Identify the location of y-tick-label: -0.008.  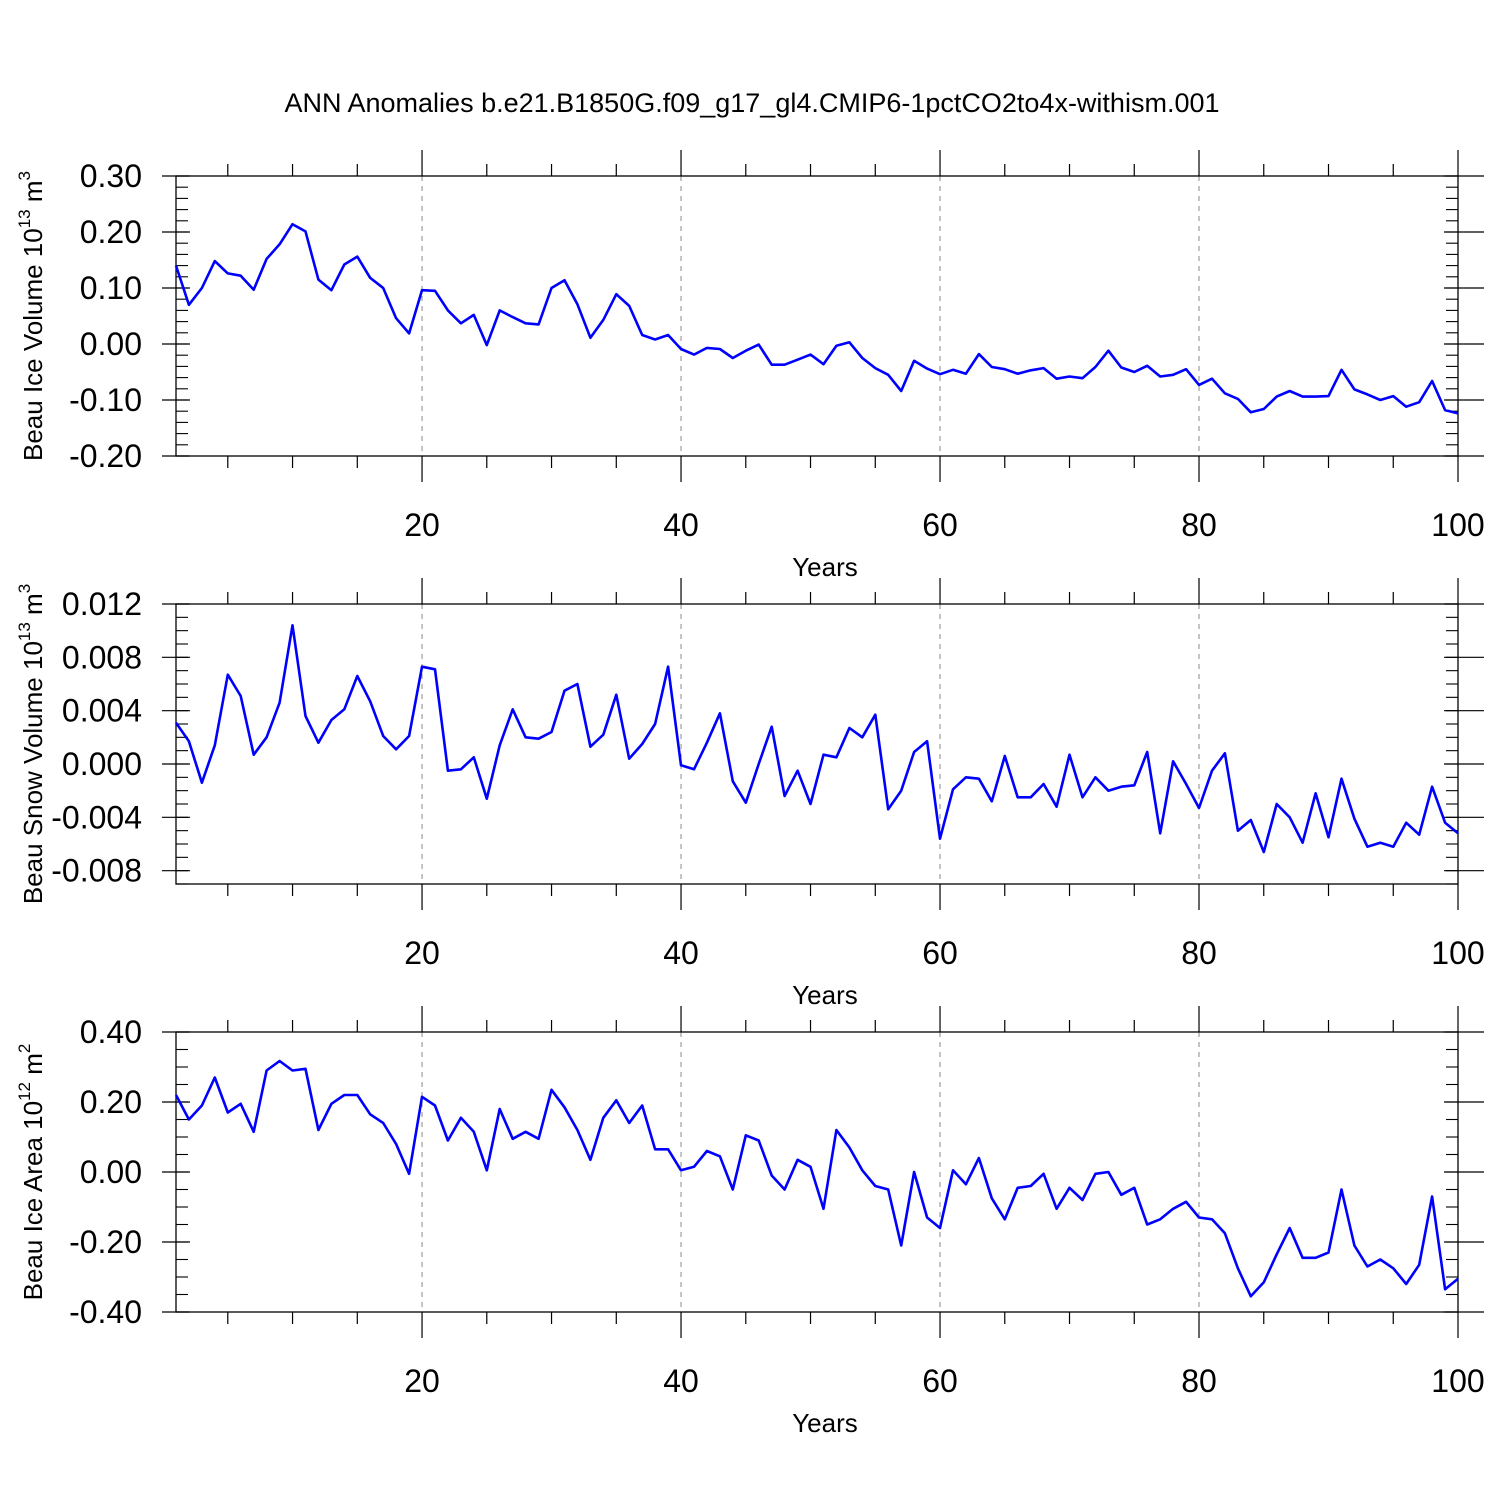
(96, 871).